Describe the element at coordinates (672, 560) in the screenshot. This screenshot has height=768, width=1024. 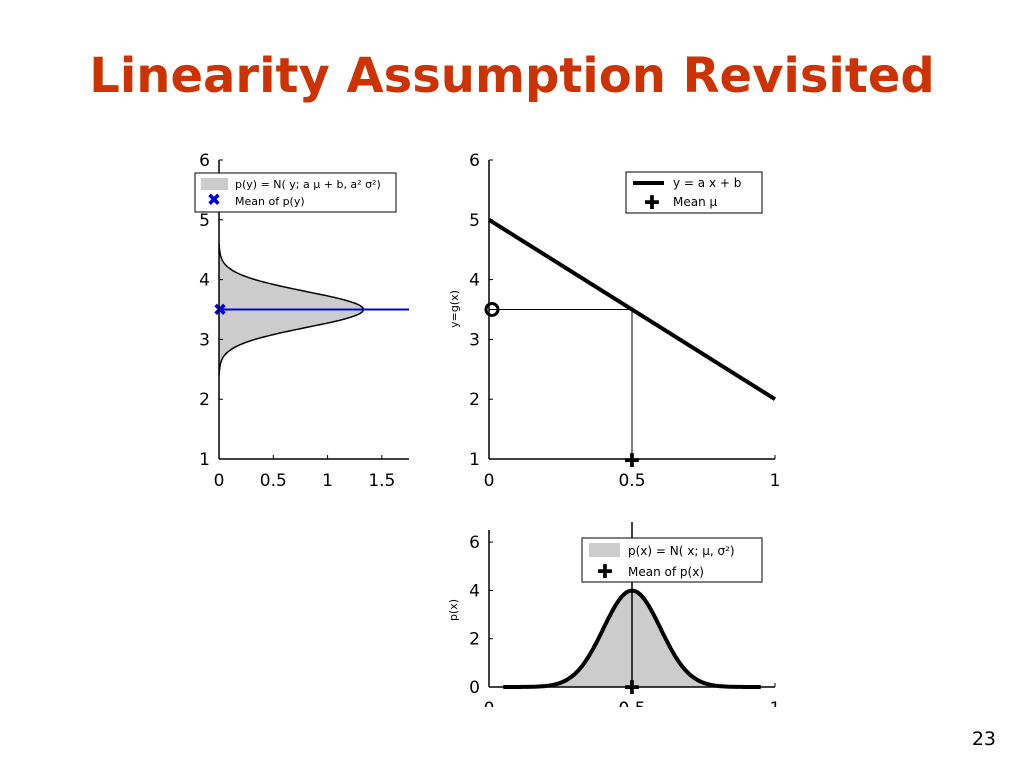
I see `px-legend: p(x) = N( x; μ, σ²) ✚ Mean of p(x)` at that location.